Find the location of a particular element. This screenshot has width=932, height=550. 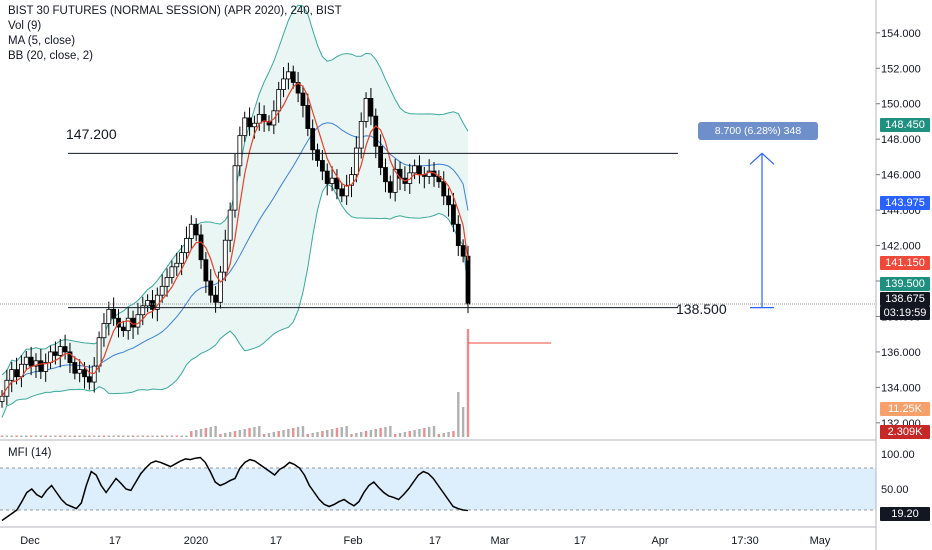

legend-vol: Vol (9) is located at coordinates (25, 26).